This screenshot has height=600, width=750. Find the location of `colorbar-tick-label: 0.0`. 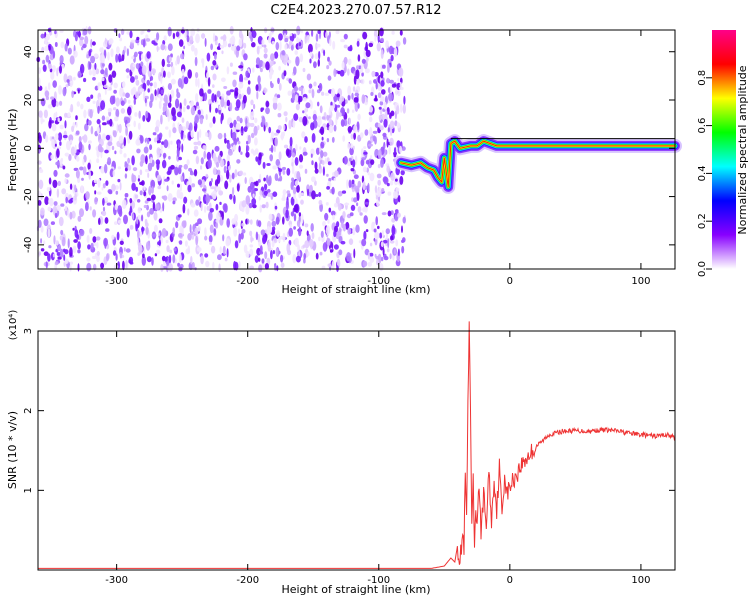

colorbar-tick-label: 0.0 is located at coordinates (702, 269).